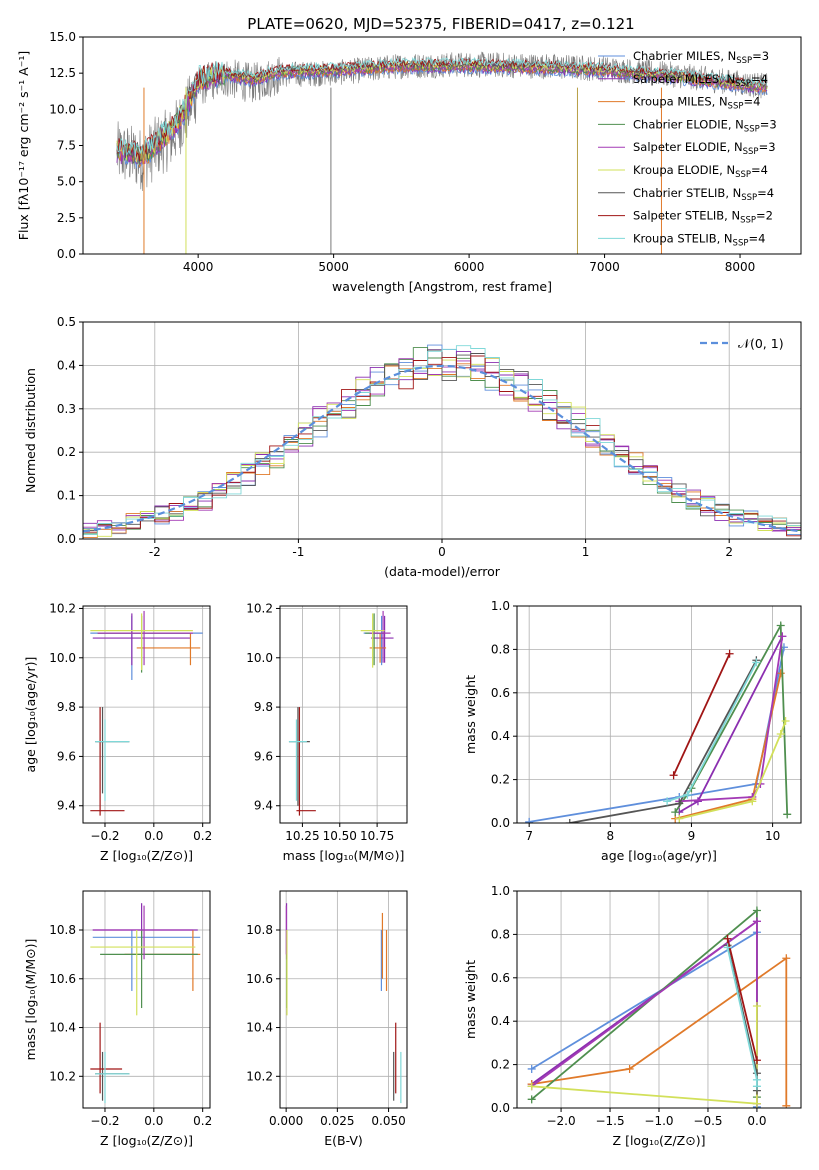 The height and width of the screenshot is (1170, 819). Describe the element at coordinates (66, 182) in the screenshot. I see `y-tick-label: 5.0` at that location.